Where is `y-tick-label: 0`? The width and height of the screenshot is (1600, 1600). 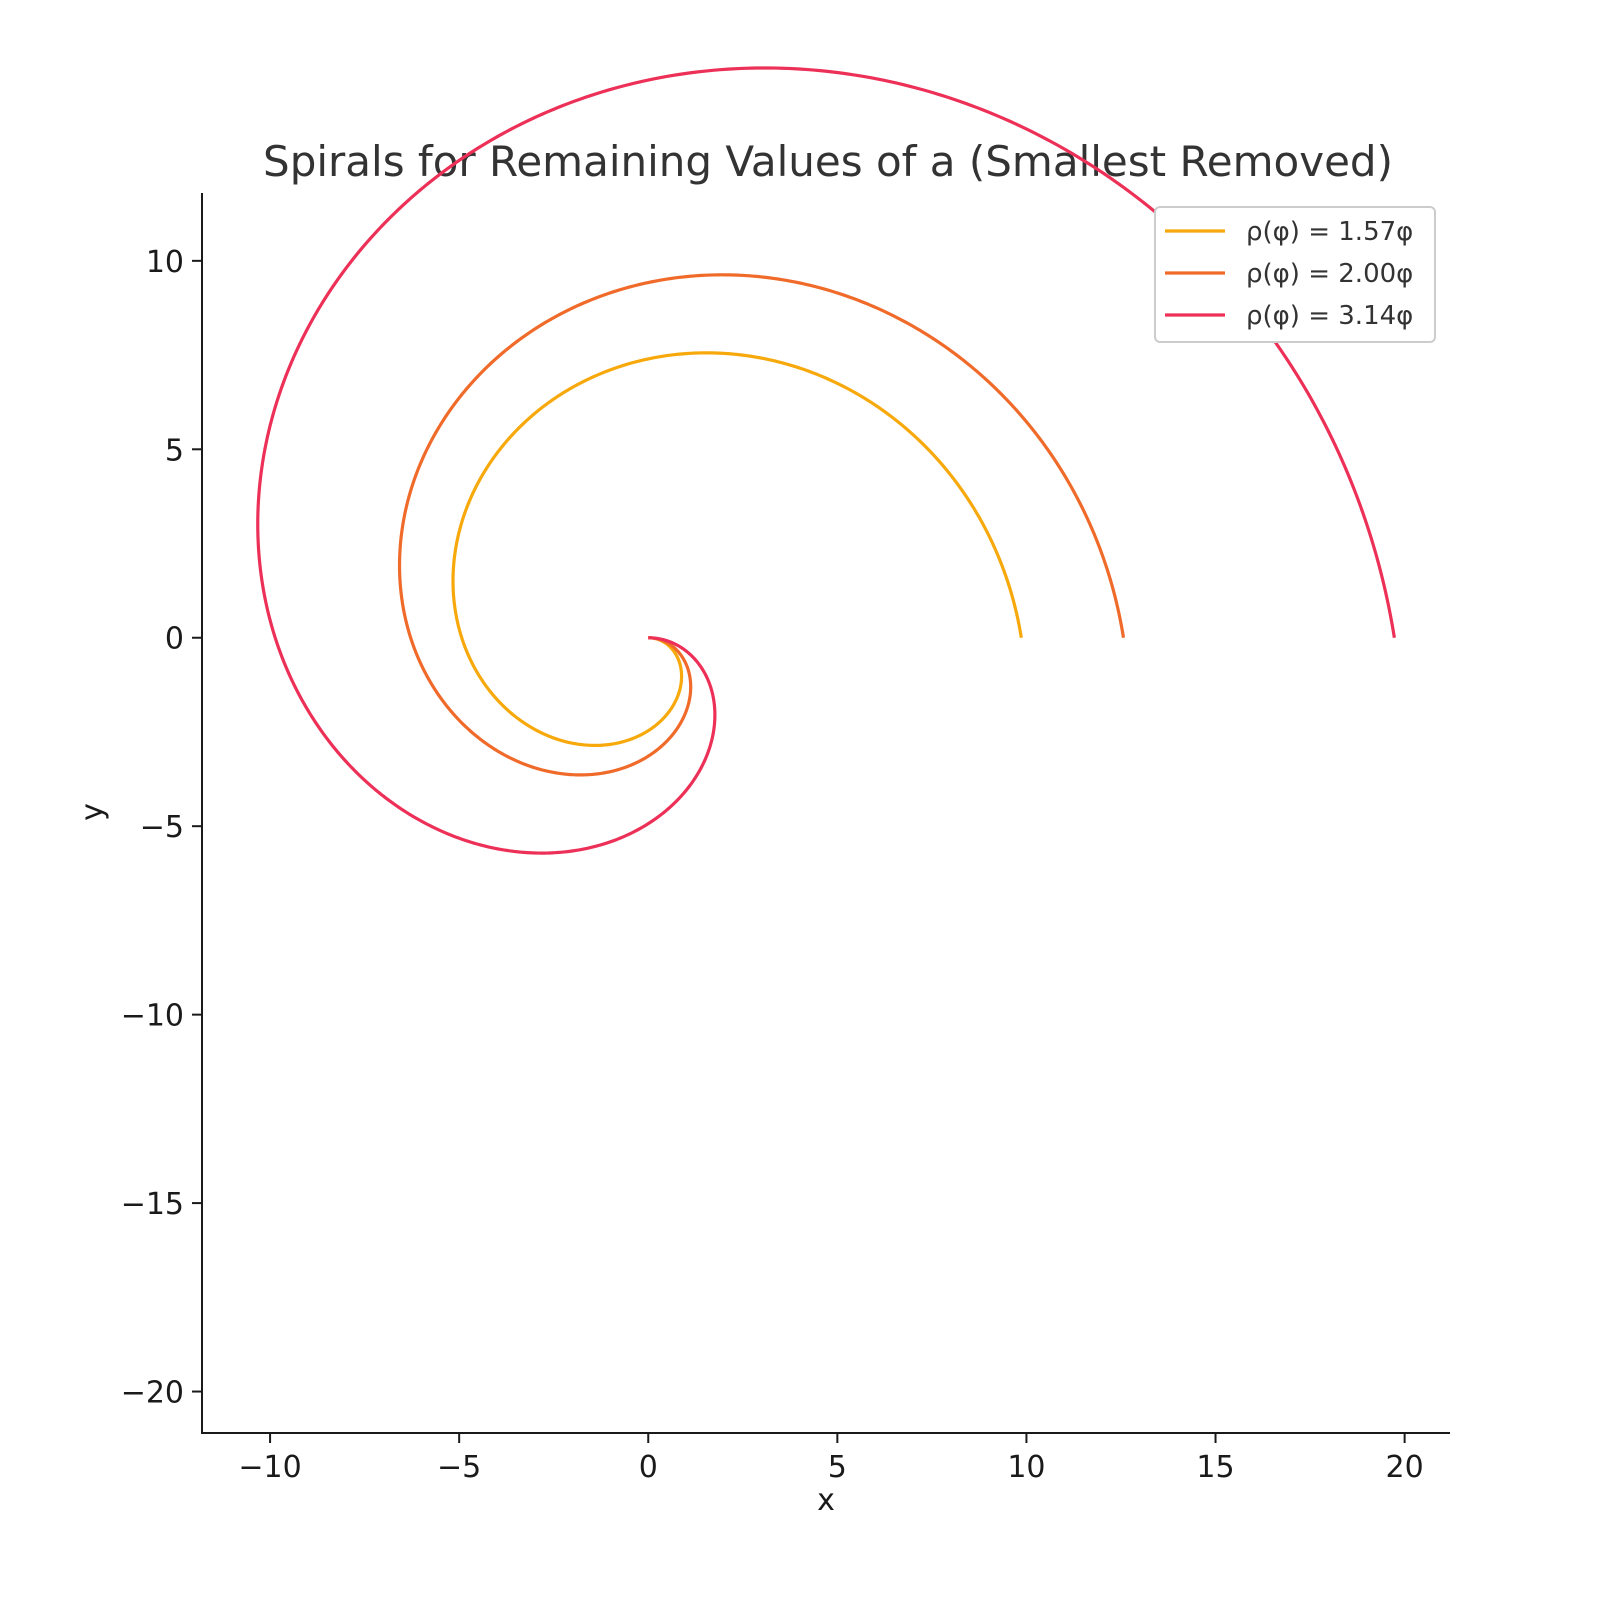 y-tick-label: 0 is located at coordinates (174, 639).